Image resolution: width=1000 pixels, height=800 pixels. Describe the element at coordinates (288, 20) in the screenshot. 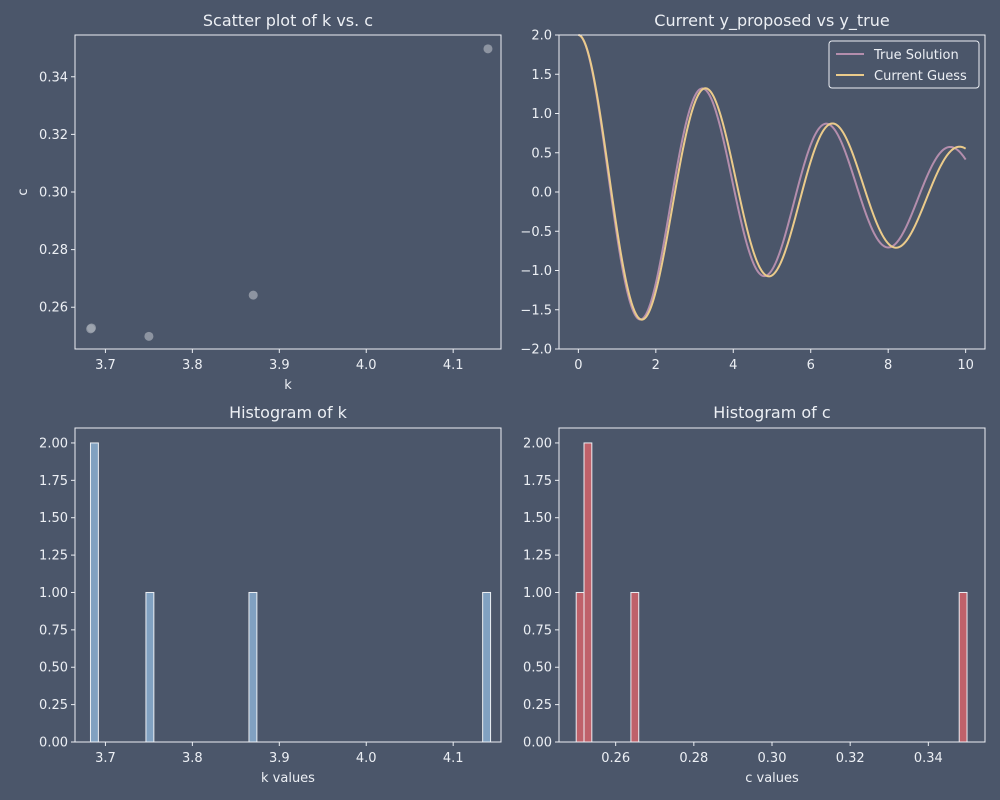

I see `scatter-title: Scatter plot of k vs. c` at that location.